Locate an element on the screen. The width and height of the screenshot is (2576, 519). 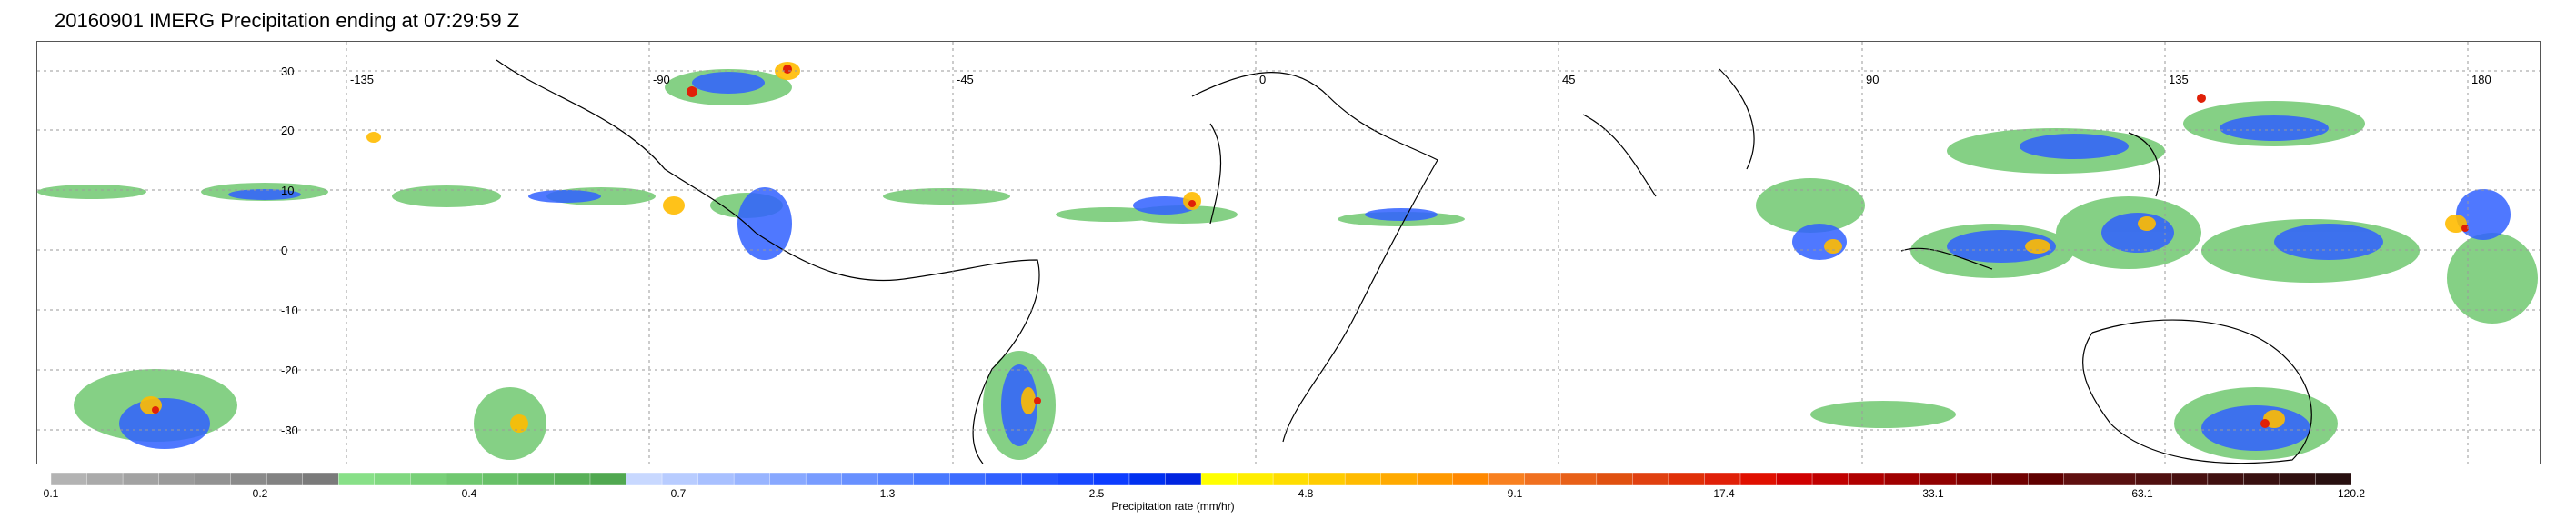
longitude-label: -135 is located at coordinates (362, 79).